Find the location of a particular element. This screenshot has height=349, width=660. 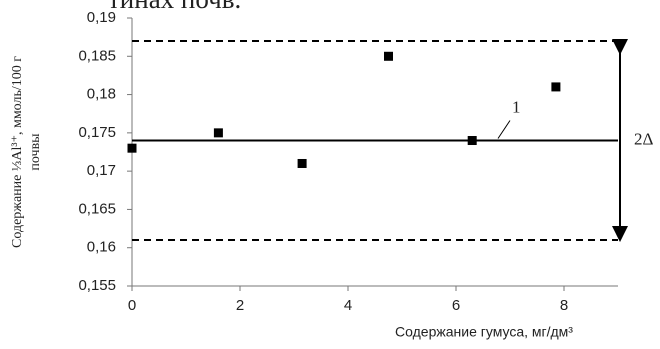

y-tick-label: 0,155 is located at coordinates (97, 285).